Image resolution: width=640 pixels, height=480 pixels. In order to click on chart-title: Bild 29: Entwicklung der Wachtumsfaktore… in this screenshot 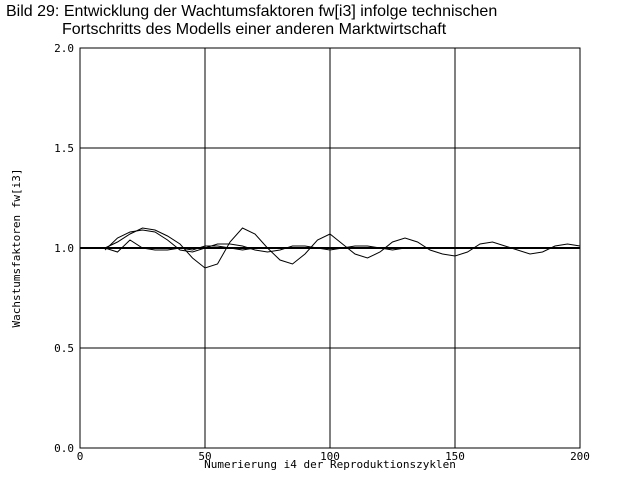, I will do `click(251, 11)`.